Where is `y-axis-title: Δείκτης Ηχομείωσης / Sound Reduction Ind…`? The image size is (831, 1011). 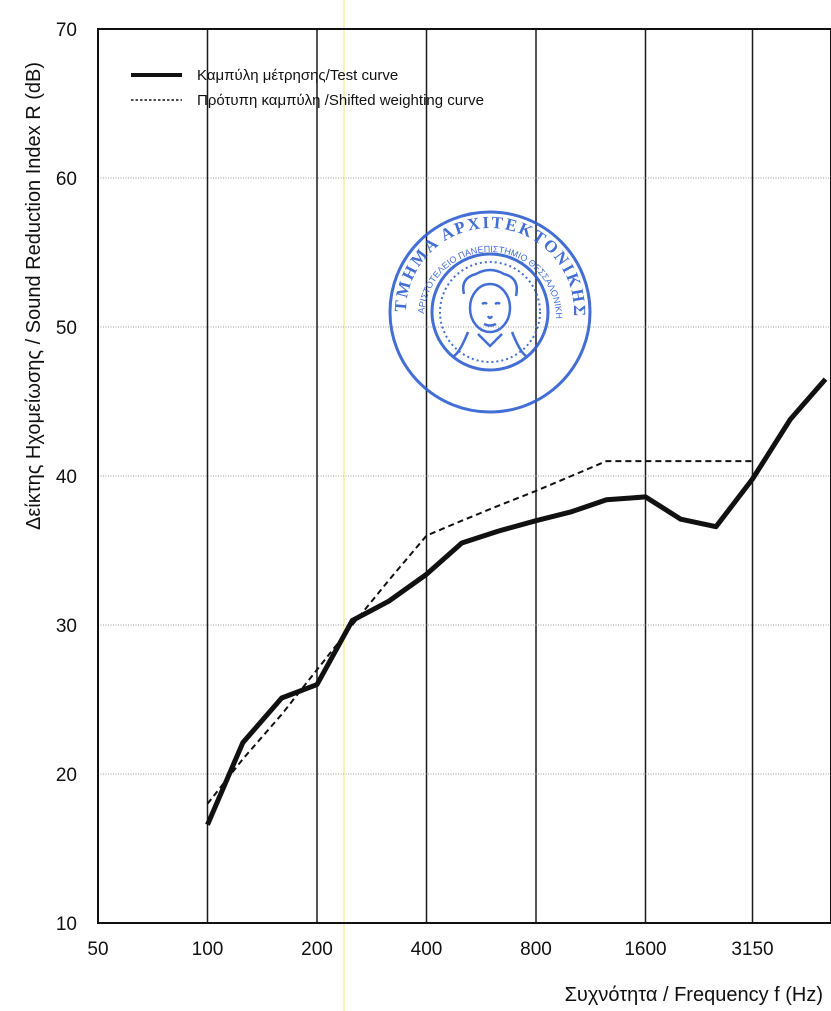 y-axis-title: Δείκτης Ηχομείωσης / Sound Reduction Ind… is located at coordinates (34, 296).